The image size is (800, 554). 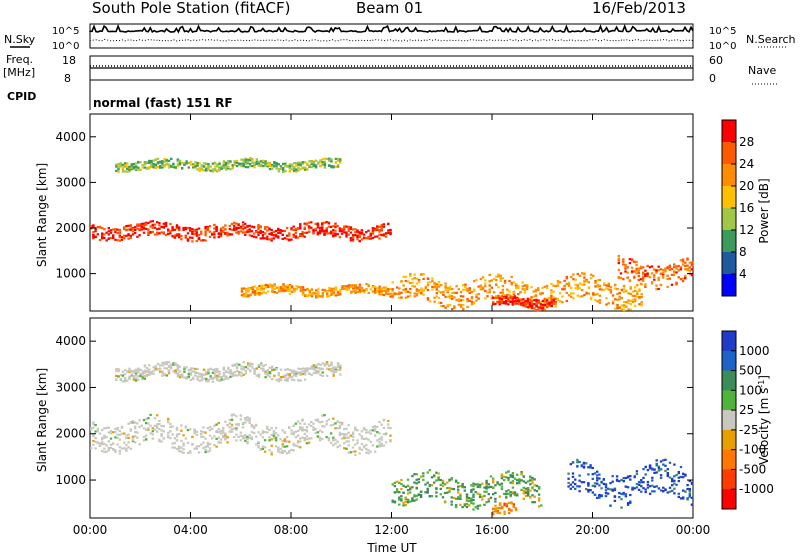 What do you see at coordinates (750, 371) in the screenshot?
I see `colorbar-tick-label: 500` at bounding box center [750, 371].